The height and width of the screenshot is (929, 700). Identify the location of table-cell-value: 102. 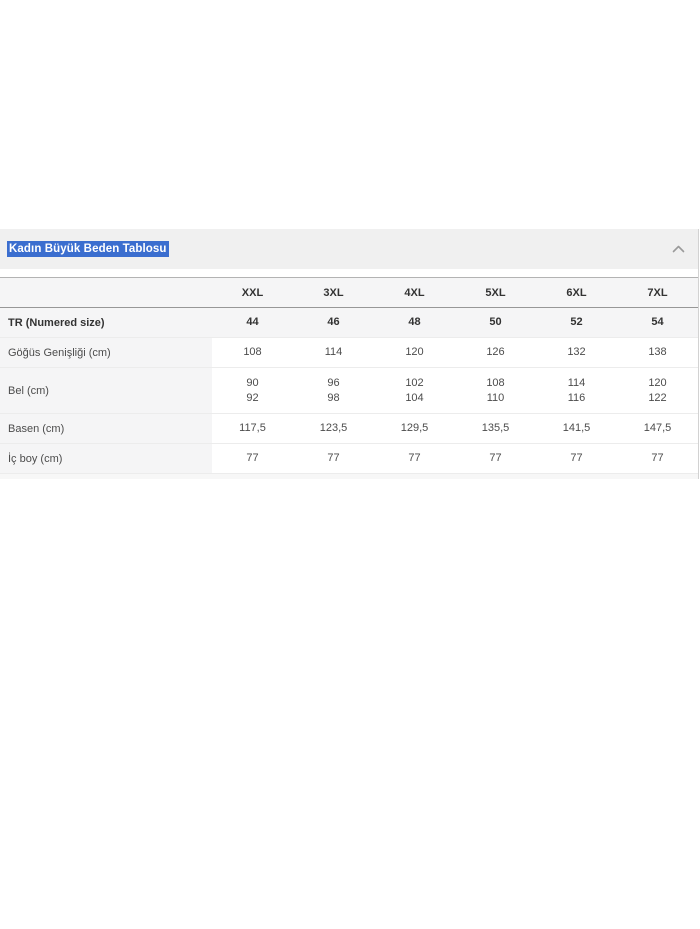
(414, 382).